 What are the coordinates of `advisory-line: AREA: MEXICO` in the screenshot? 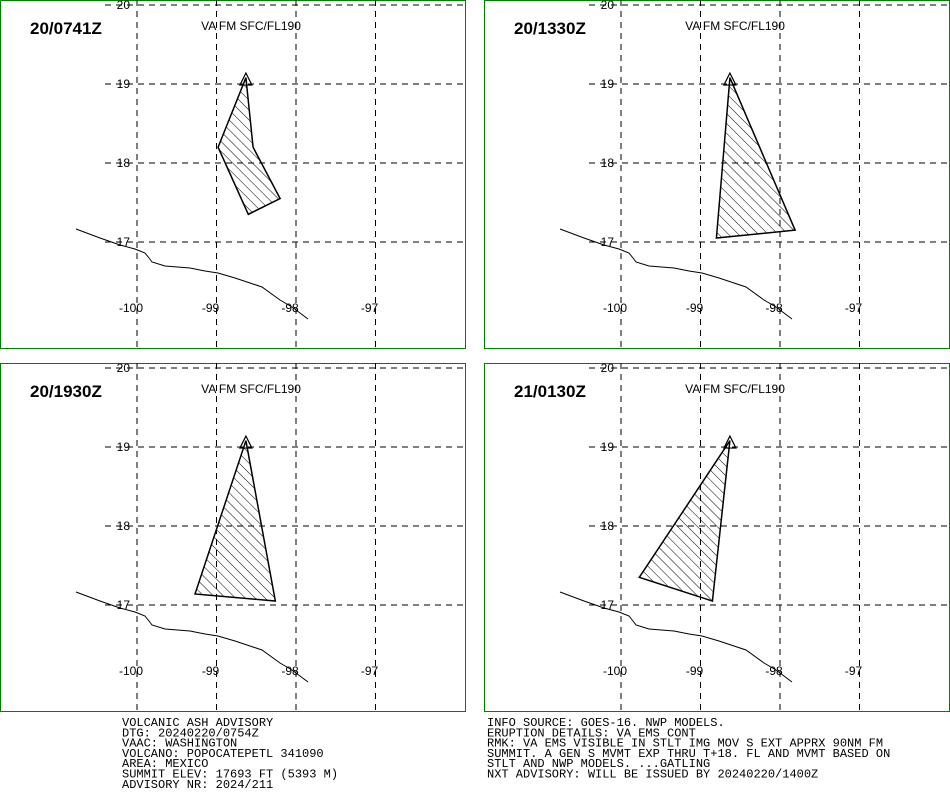 It's located at (165, 764).